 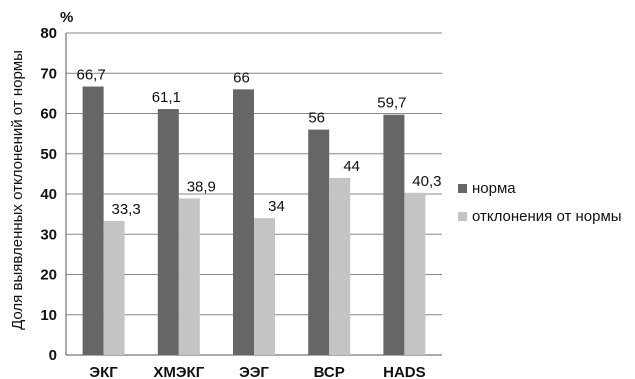 I want to click on y-tick-label: 50, so click(x=48, y=154).